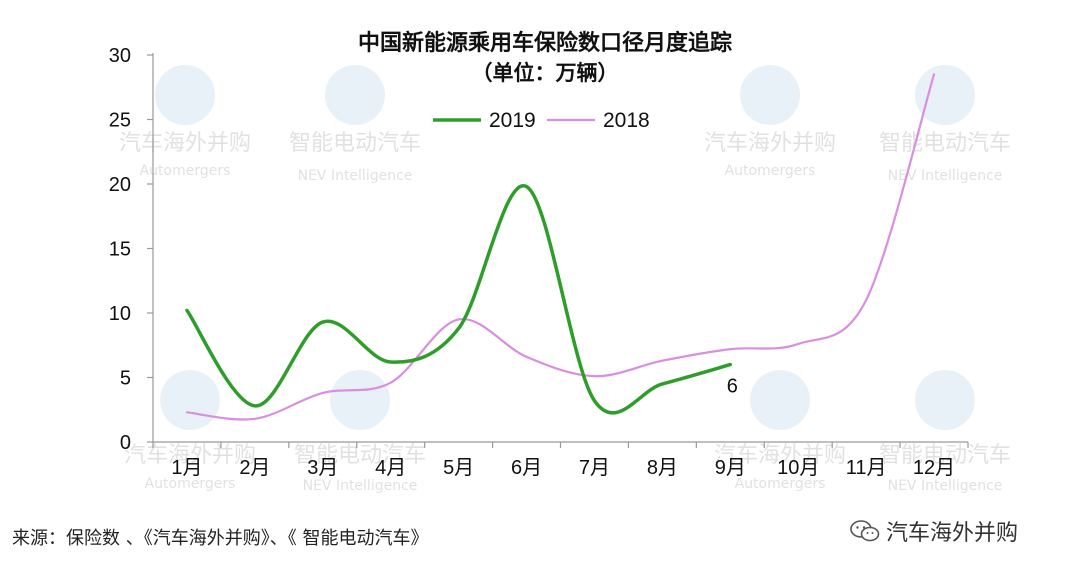 The width and height of the screenshot is (1080, 574). Describe the element at coordinates (594, 468) in the screenshot. I see `x-tick-label: 7月` at that location.